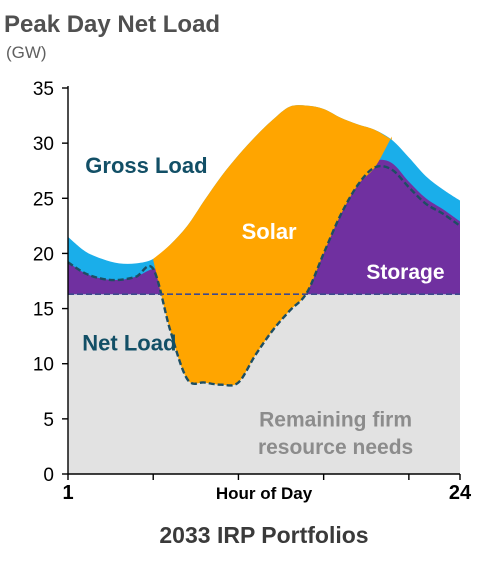 Image resolution: width=500 pixels, height=566 pixels. Describe the element at coordinates (43, 144) in the screenshot. I see `y-tick-label: 30` at that location.